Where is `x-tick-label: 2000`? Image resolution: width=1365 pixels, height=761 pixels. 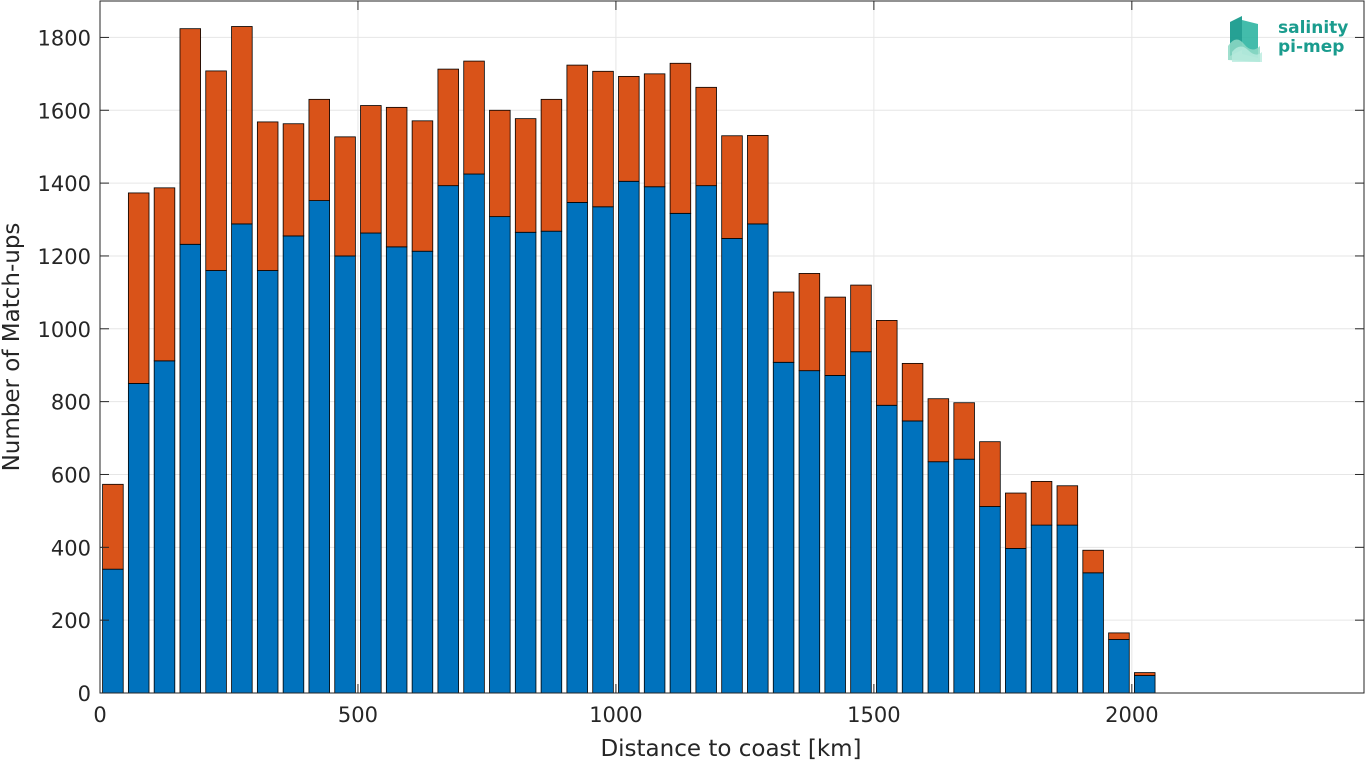 x-tick-label: 2000 is located at coordinates (1131, 715).